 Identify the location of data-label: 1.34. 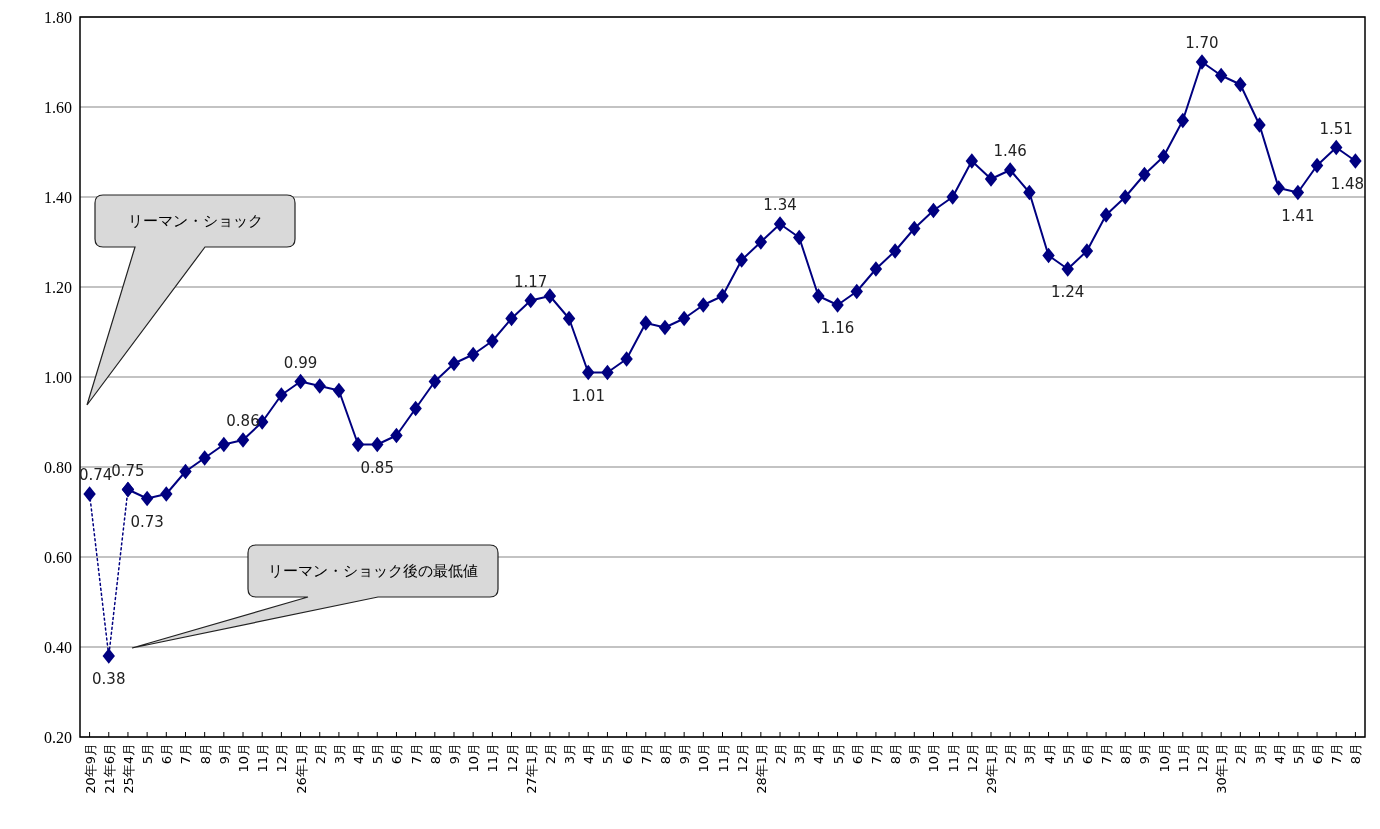
(780, 205).